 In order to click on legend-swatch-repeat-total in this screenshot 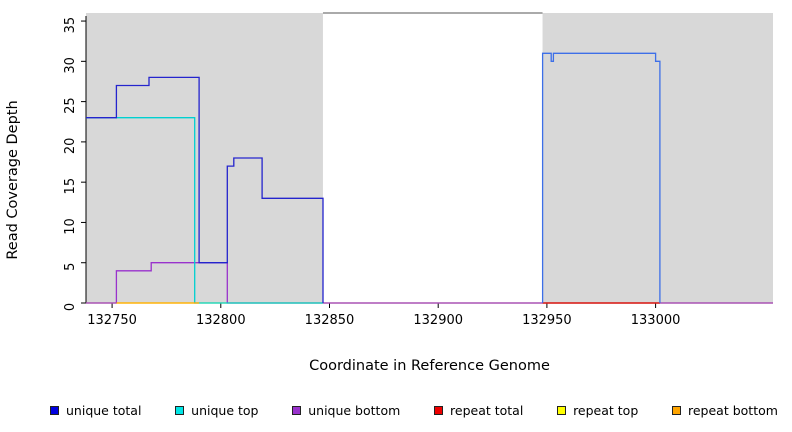, I will do `click(439, 410)`.